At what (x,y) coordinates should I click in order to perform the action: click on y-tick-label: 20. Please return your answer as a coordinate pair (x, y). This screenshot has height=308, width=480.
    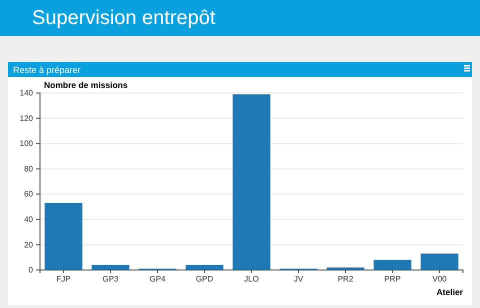
    Looking at the image, I should click on (29, 245).